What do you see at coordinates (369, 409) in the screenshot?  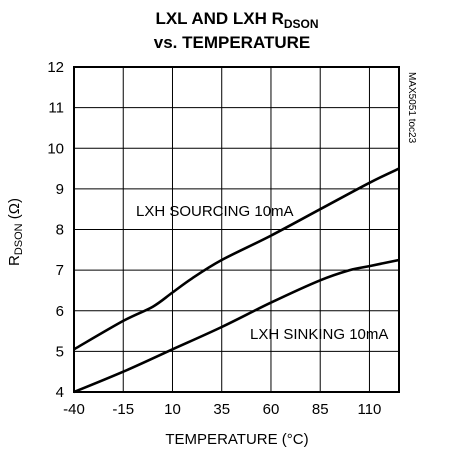 I see `x-tick-label: 110` at bounding box center [369, 409].